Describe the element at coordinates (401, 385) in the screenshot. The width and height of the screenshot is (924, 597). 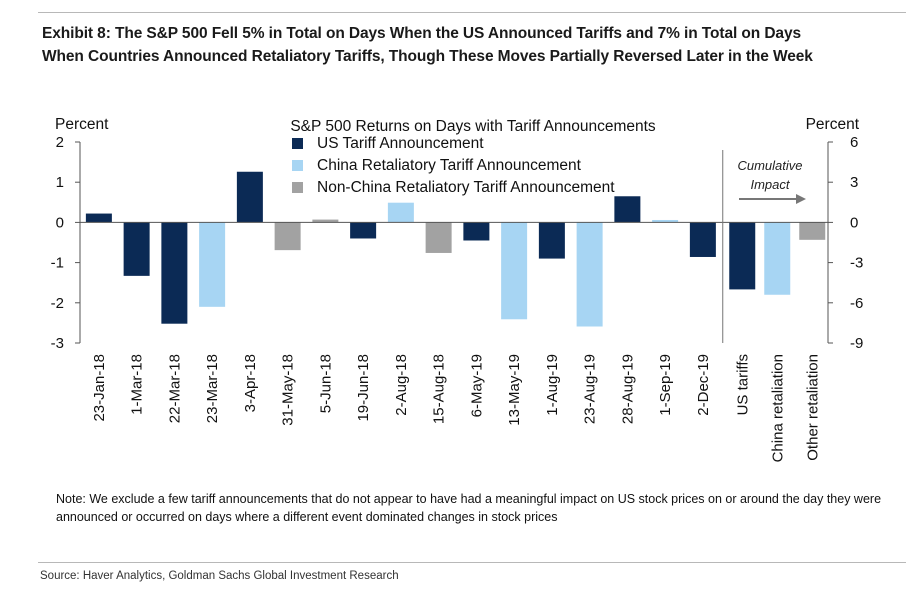
I see `x-tick-label: 2-Aug-18` at that location.